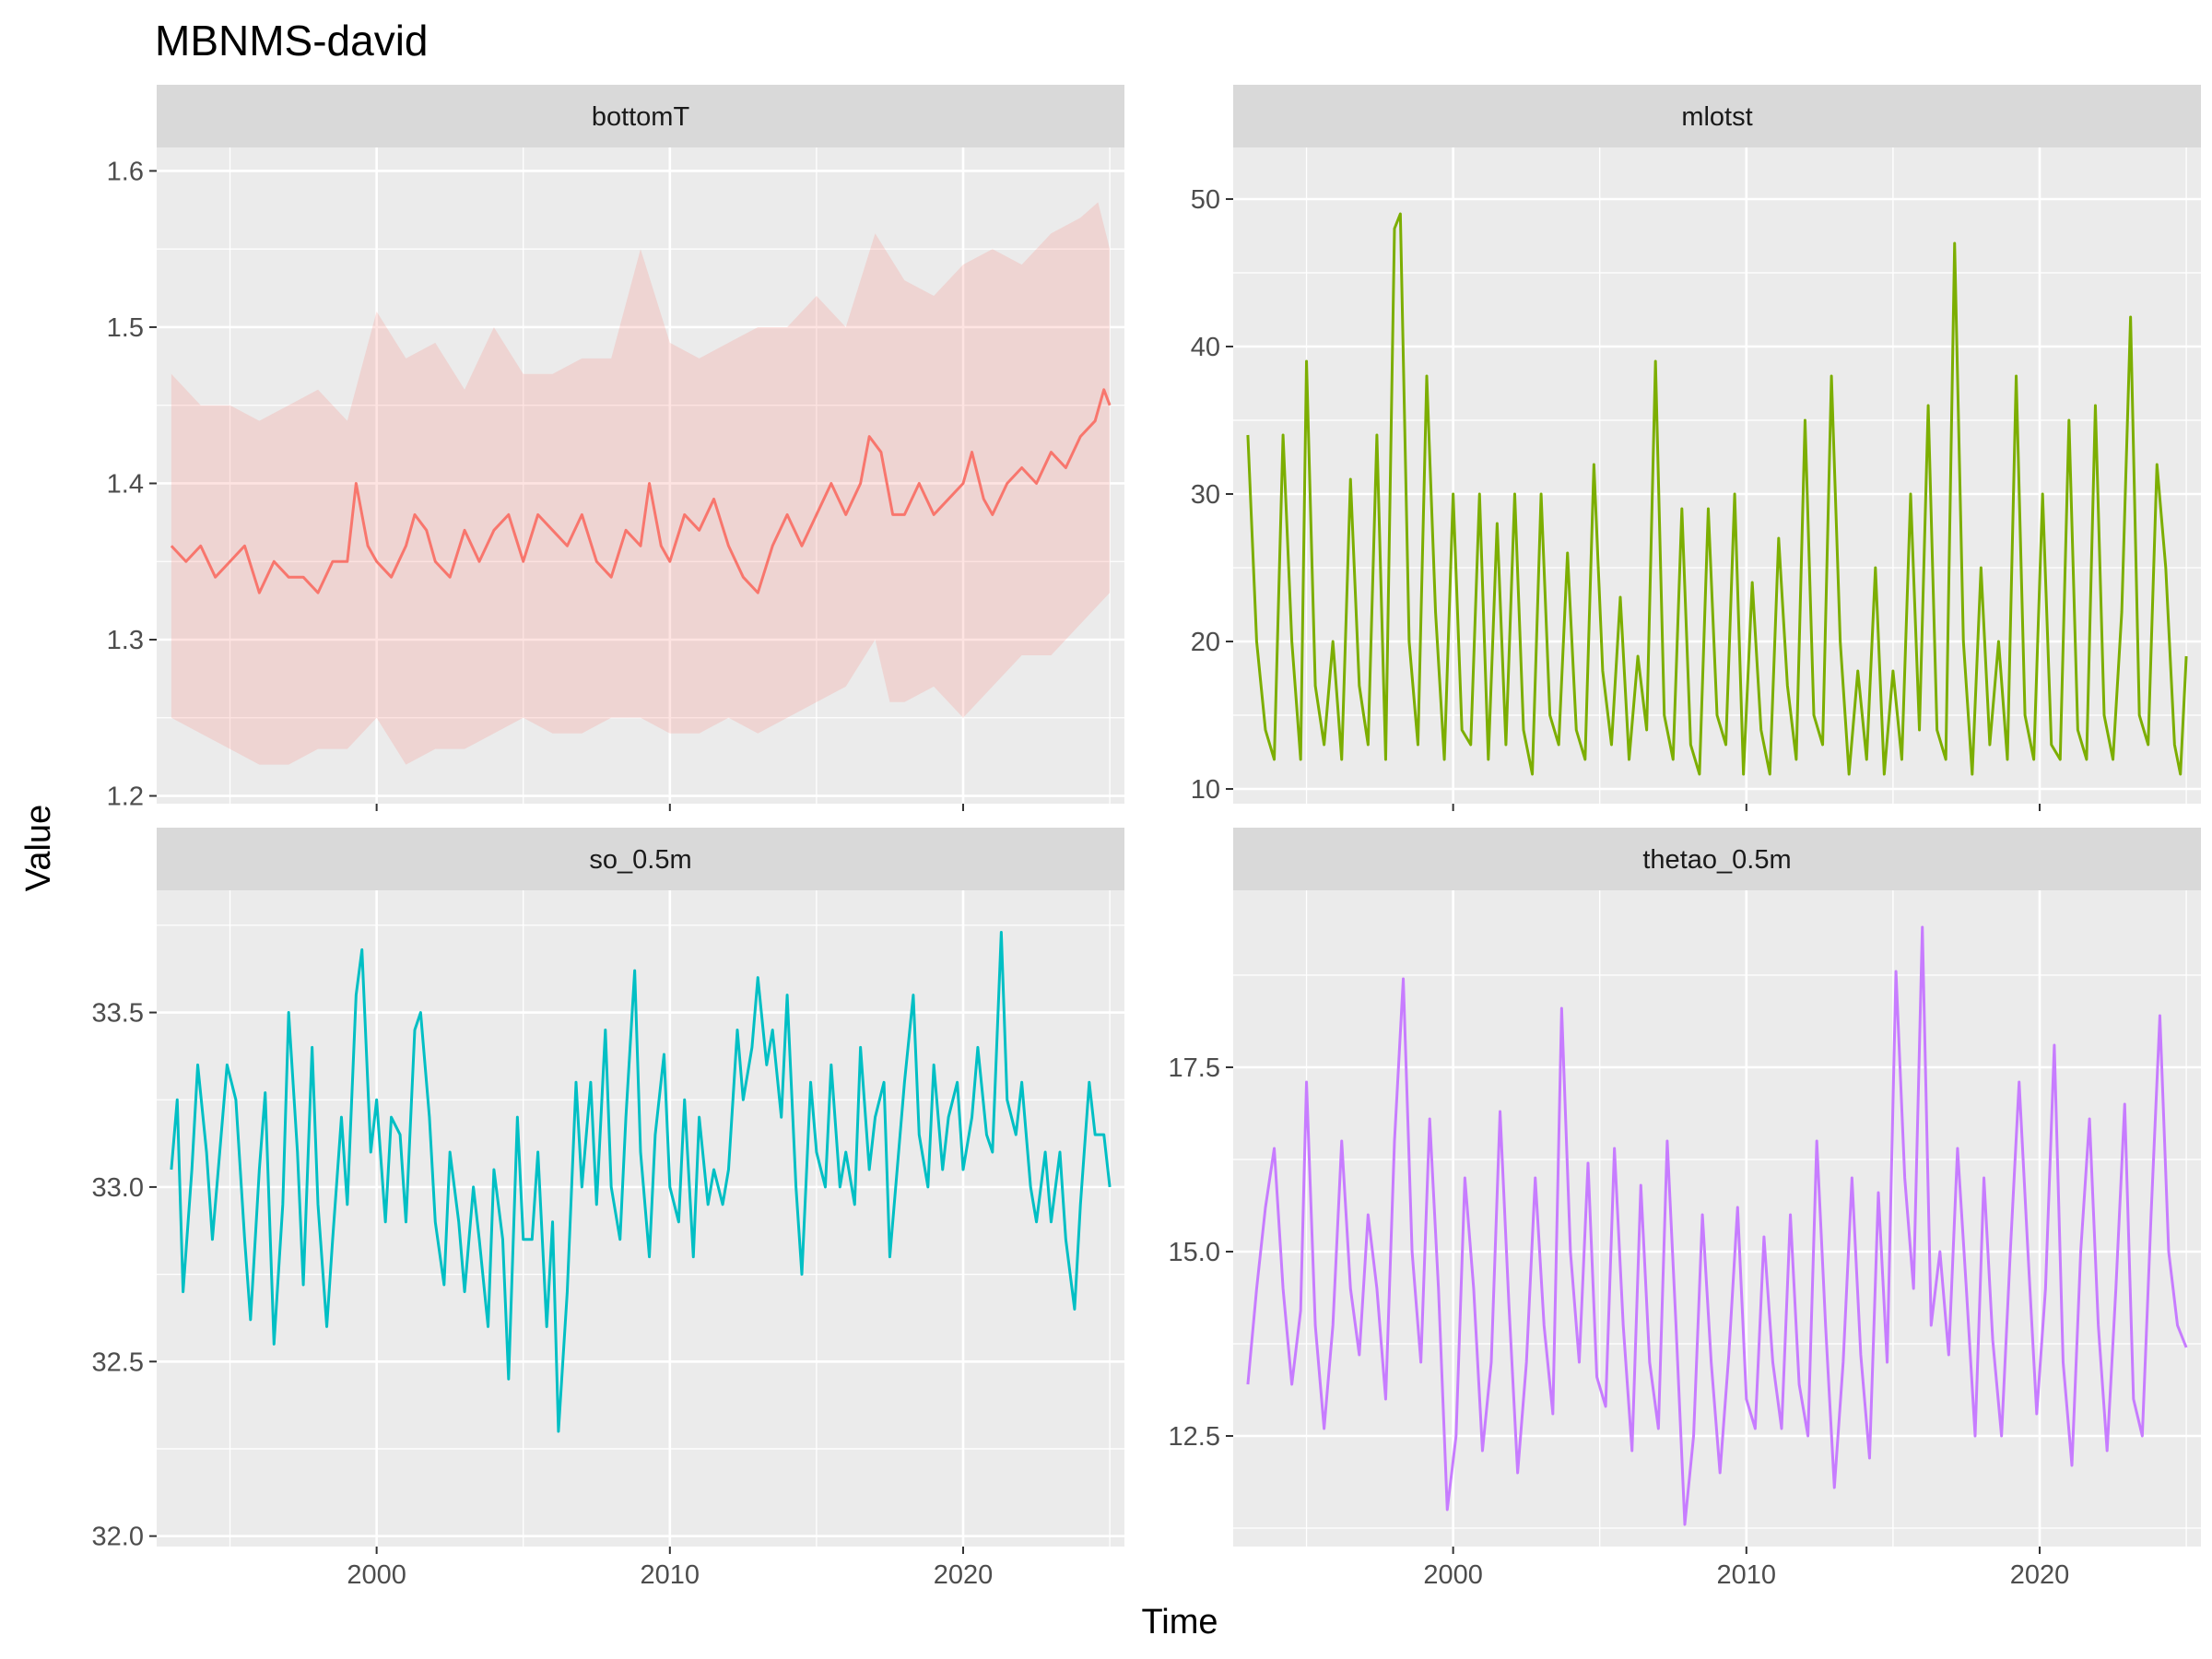  What do you see at coordinates (1205, 790) in the screenshot?
I see `y-tick-label: 10` at bounding box center [1205, 790].